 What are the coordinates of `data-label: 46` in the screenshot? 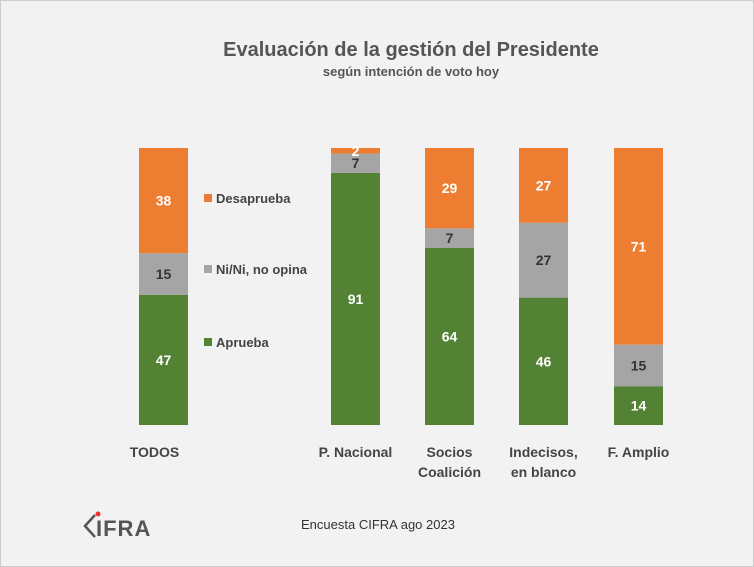 It's located at (544, 361).